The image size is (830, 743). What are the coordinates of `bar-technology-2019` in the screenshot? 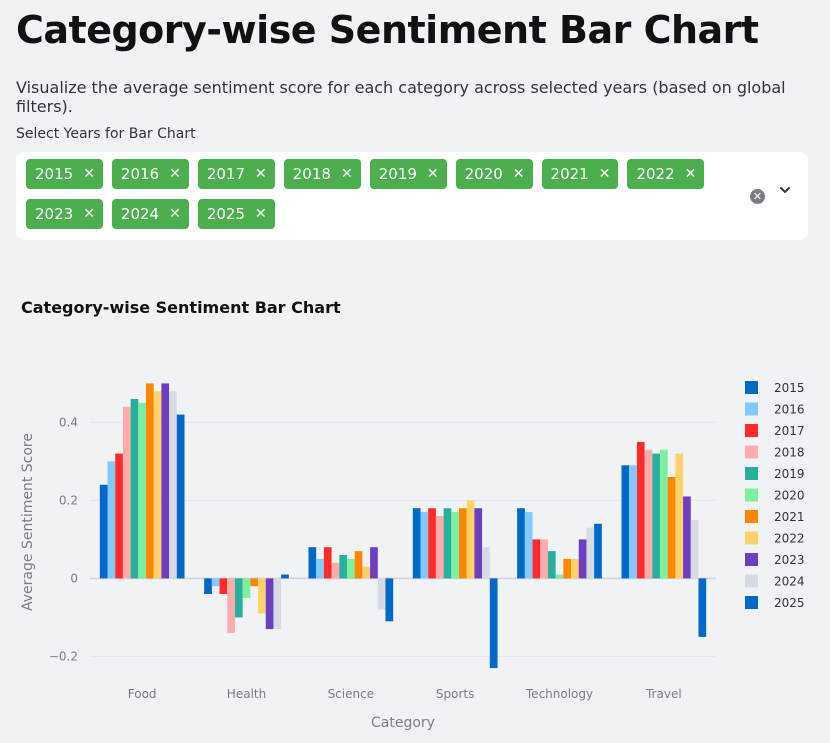 It's located at (551, 565).